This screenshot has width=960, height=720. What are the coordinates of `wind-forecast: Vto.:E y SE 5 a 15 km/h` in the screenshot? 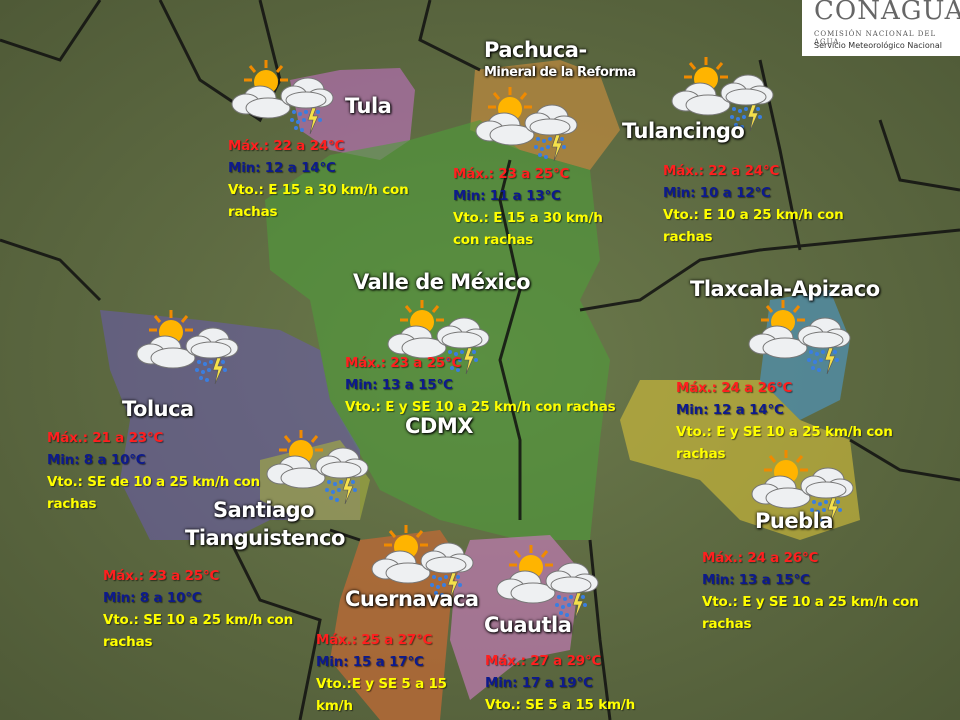 It's located at (381, 695).